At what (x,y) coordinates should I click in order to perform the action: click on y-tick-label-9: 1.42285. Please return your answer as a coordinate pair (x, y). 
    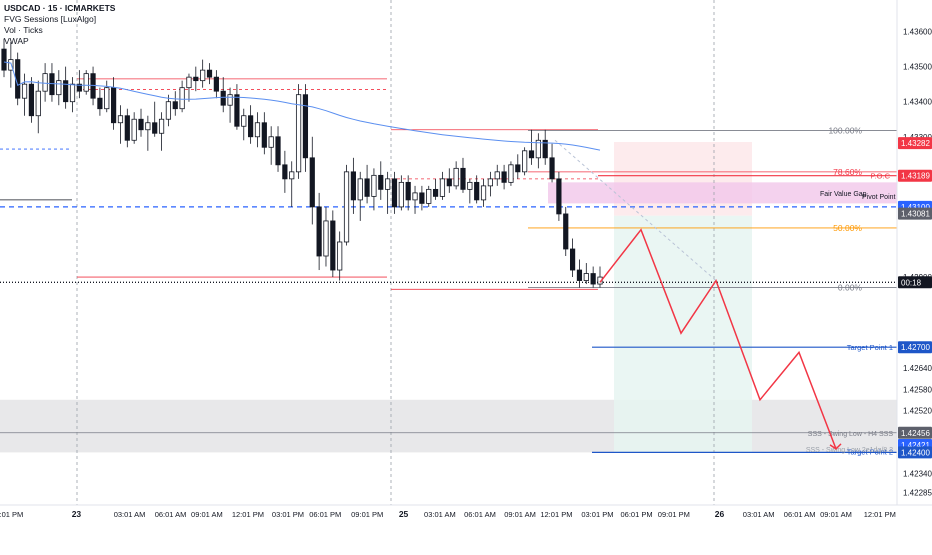
    Looking at the image, I should click on (917, 493).